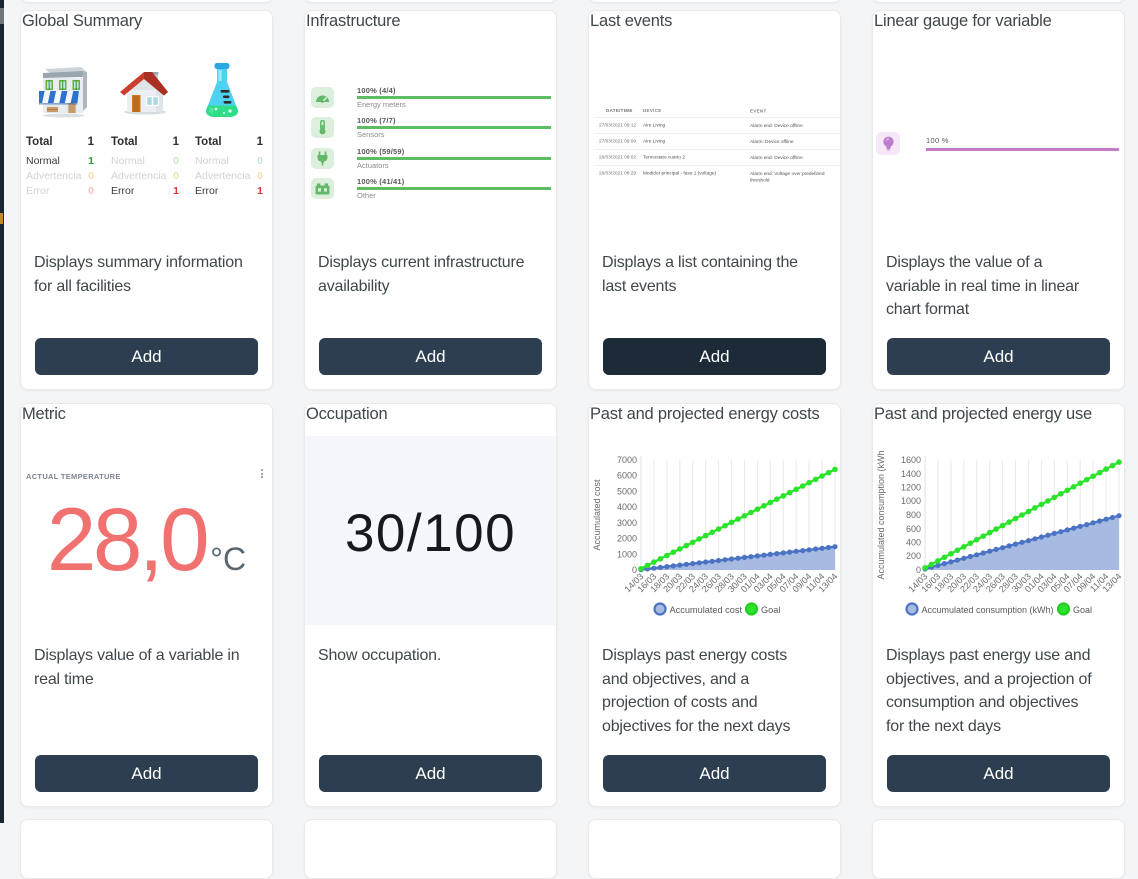  What do you see at coordinates (627, 507) in the screenshot?
I see `svg-text: 4000` at bounding box center [627, 507].